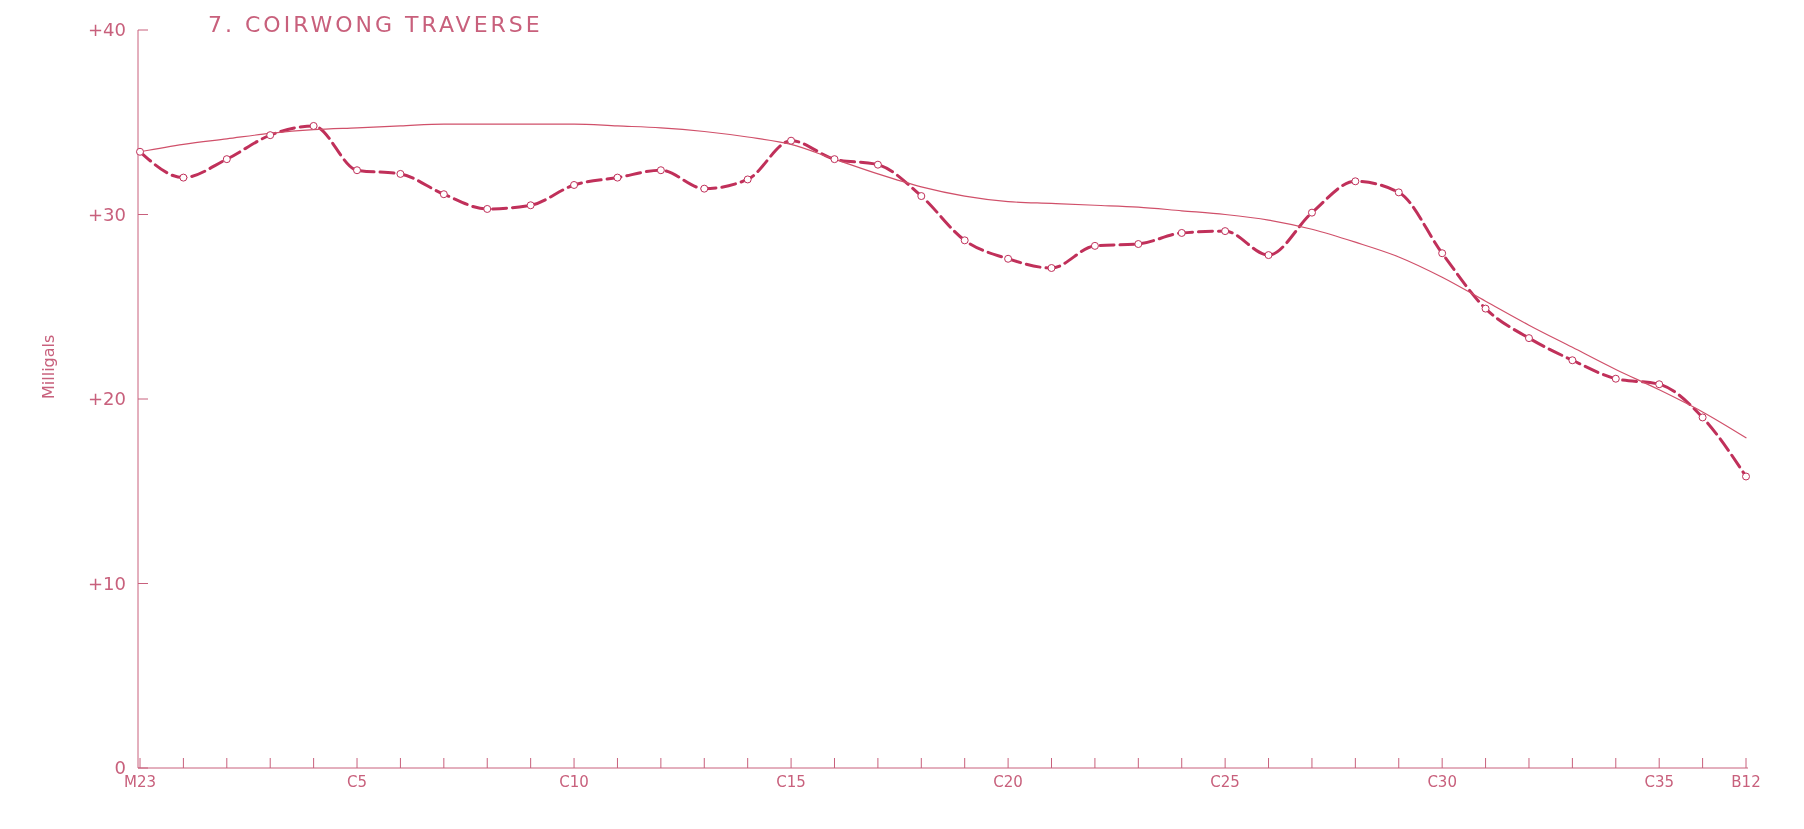 The height and width of the screenshot is (829, 1804). I want to click on x-tick-label: M23, so click(140, 781).